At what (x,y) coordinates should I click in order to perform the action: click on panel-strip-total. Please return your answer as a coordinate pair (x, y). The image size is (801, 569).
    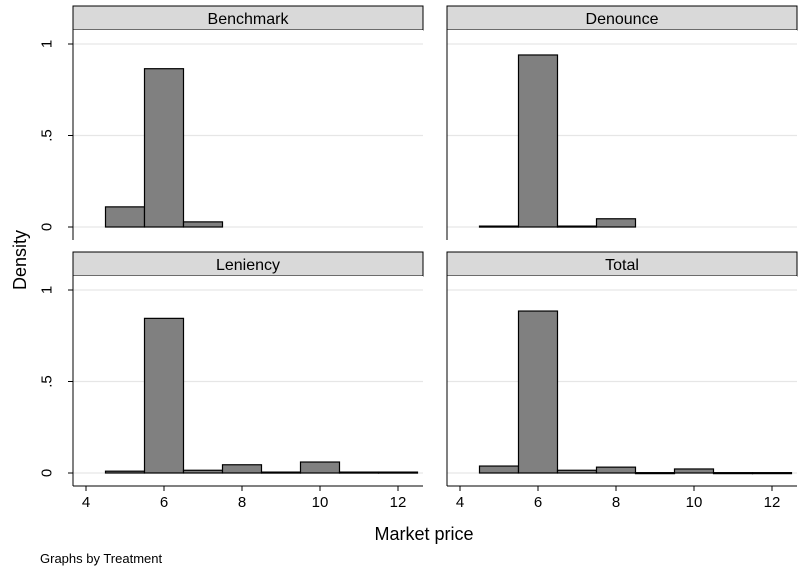
    Looking at the image, I should click on (622, 264).